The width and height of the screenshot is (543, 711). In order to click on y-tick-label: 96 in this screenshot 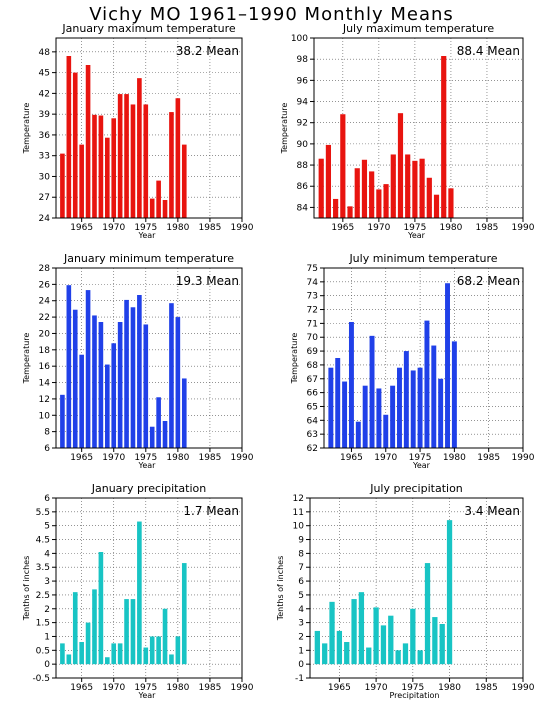, I will do `click(303, 81)`.